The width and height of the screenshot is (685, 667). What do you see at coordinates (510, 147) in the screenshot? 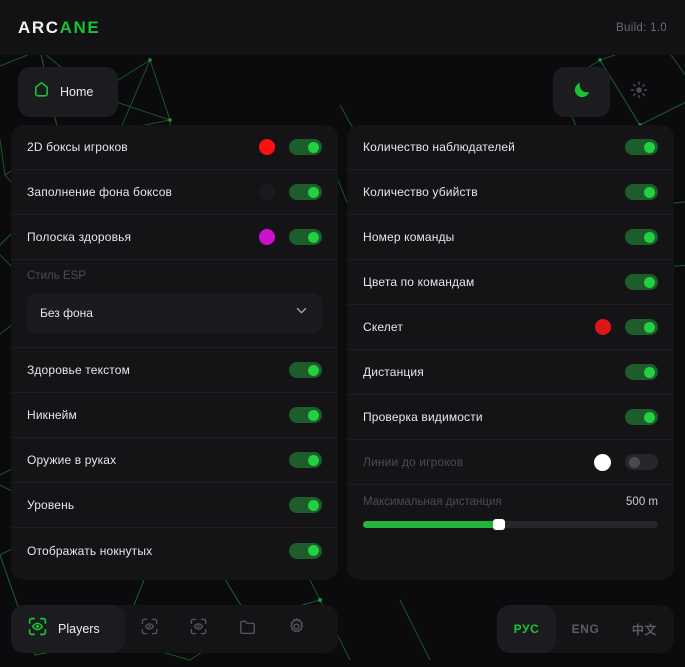
I see `setting-row: Количество наблюдателей` at bounding box center [510, 147].